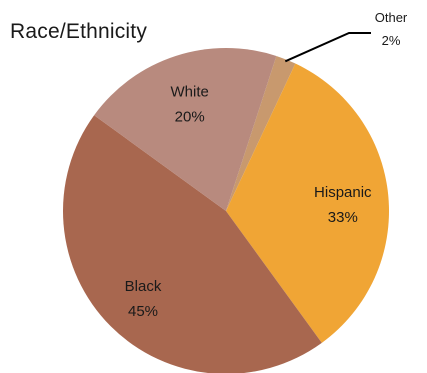  Describe the element at coordinates (143, 311) in the screenshot. I see `slice-percent-black: 45%` at that location.